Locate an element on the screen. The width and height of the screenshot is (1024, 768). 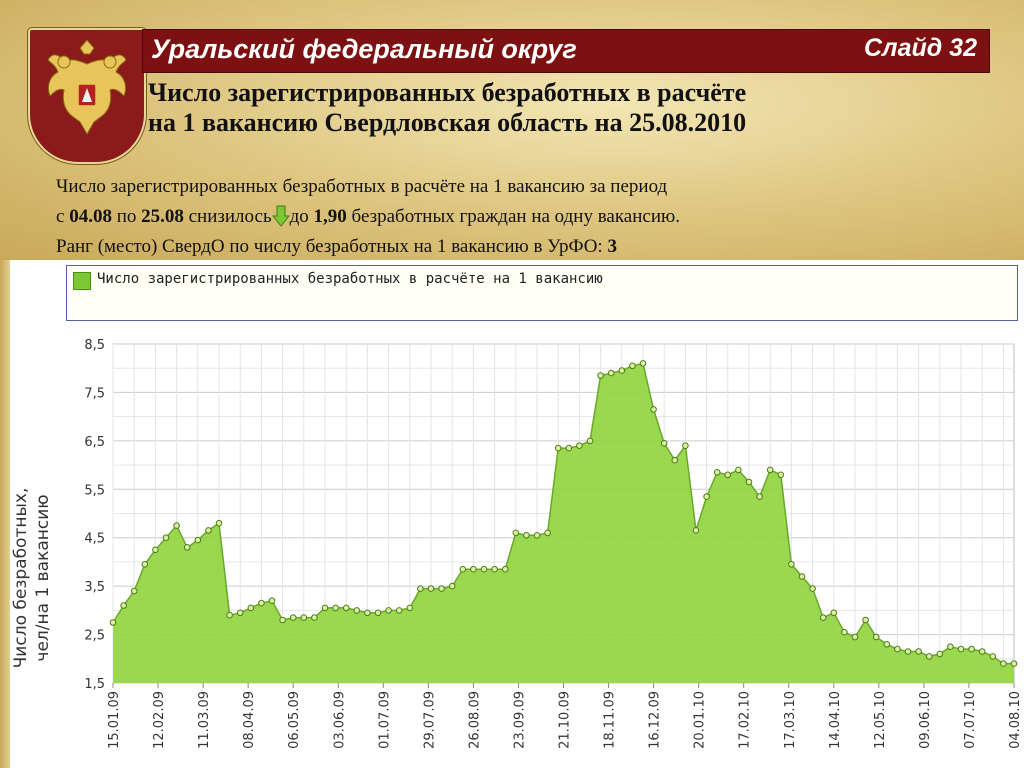
legend-swatch is located at coordinates (82, 281).